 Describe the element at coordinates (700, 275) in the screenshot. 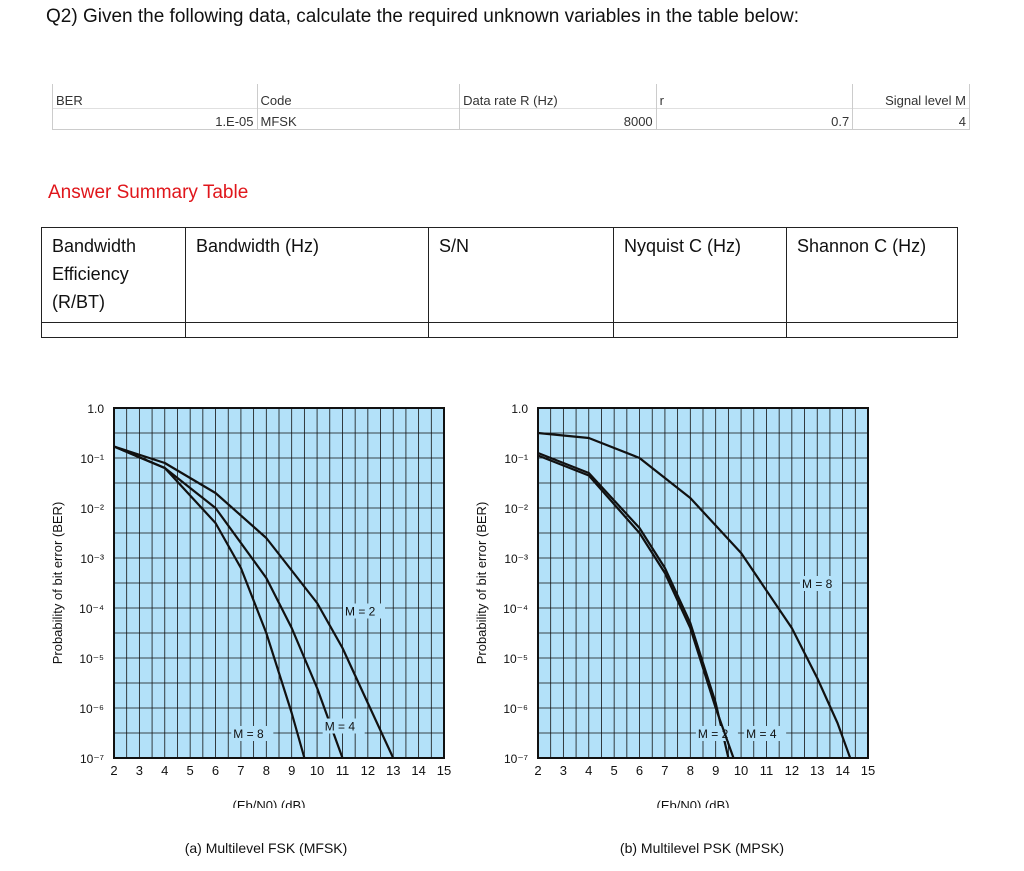

I see `summary-header-nyquist: Nyquist C (Hz)` at that location.